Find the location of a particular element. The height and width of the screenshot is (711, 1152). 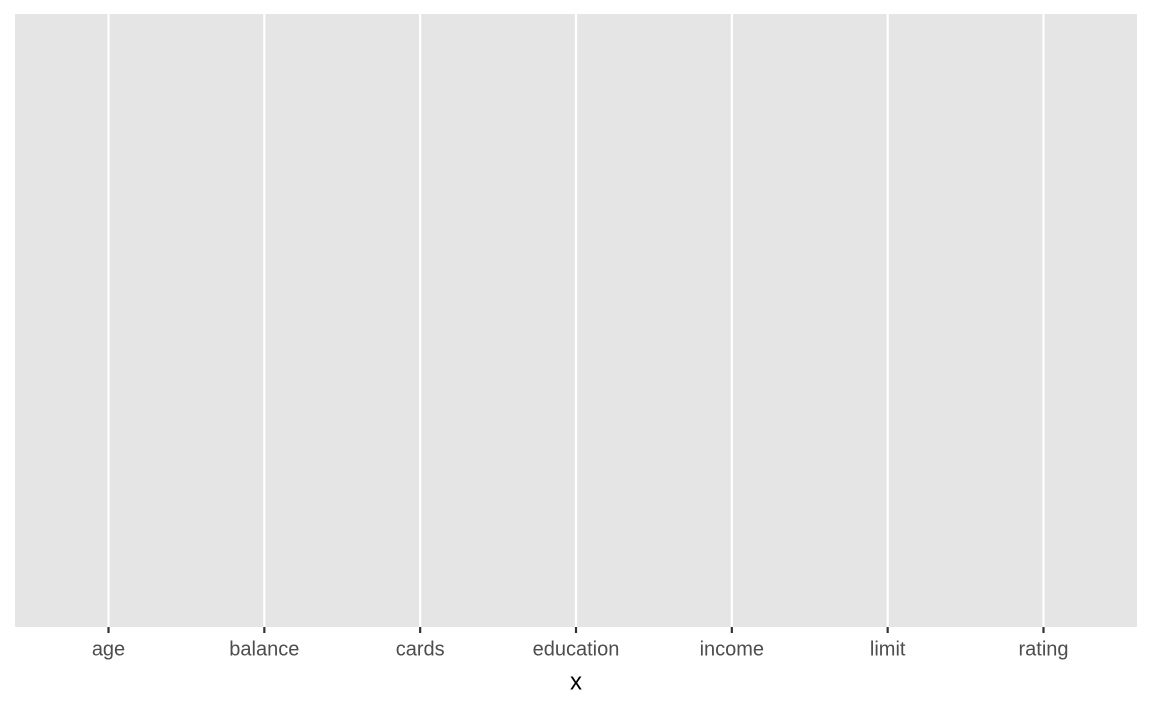

x-axis-title: x is located at coordinates (576, 681).